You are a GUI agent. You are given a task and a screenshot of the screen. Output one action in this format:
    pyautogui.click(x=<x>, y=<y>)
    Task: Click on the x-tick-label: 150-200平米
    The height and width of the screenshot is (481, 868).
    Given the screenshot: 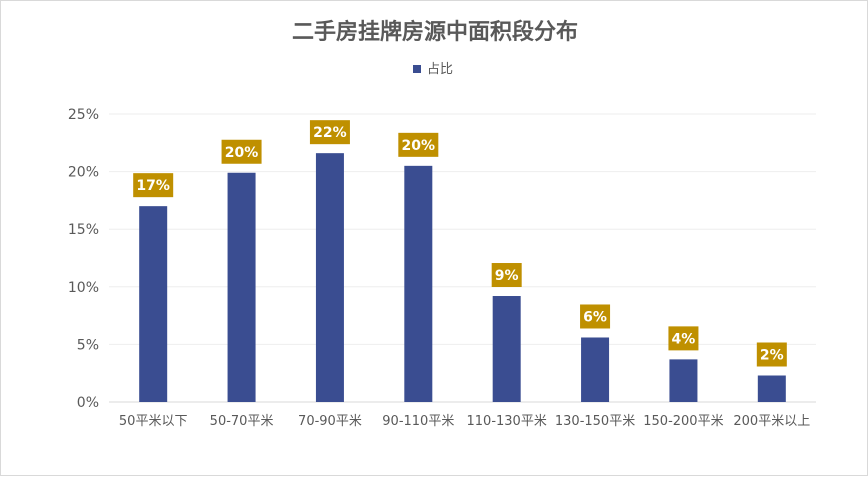 What is the action you would take?
    pyautogui.click(x=683, y=421)
    